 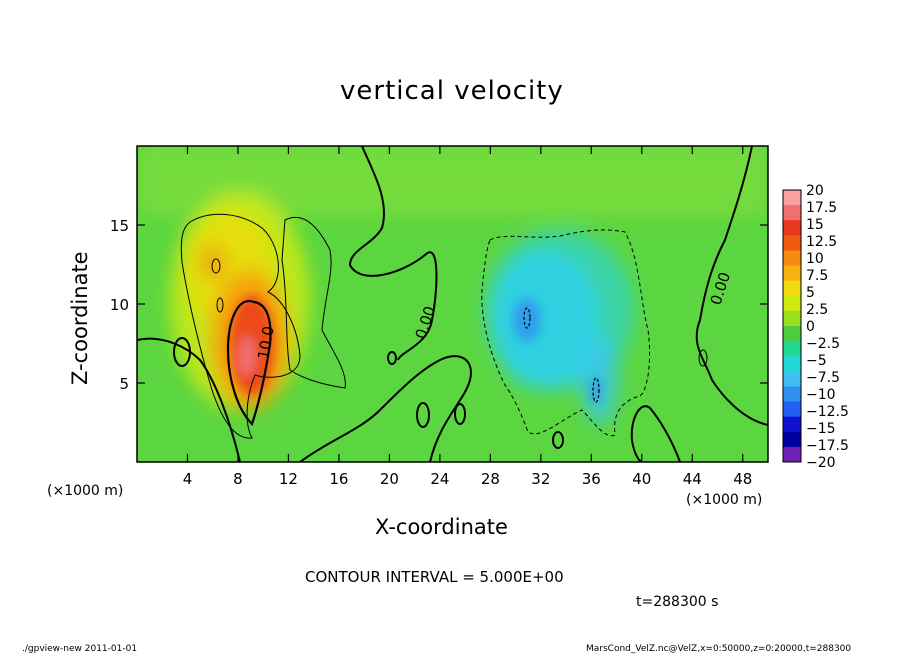 What do you see at coordinates (821, 208) in the screenshot?
I see `colorbar-label: 17.5` at bounding box center [821, 208].